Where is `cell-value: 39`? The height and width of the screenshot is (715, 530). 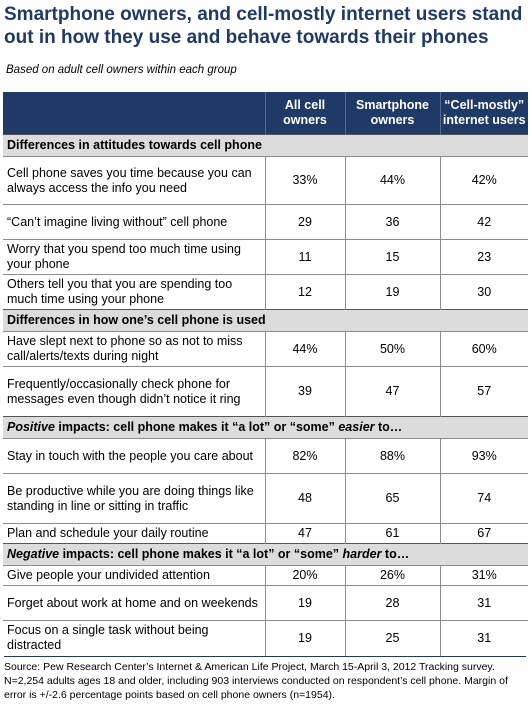
cell-value: 39 is located at coordinates (305, 391).